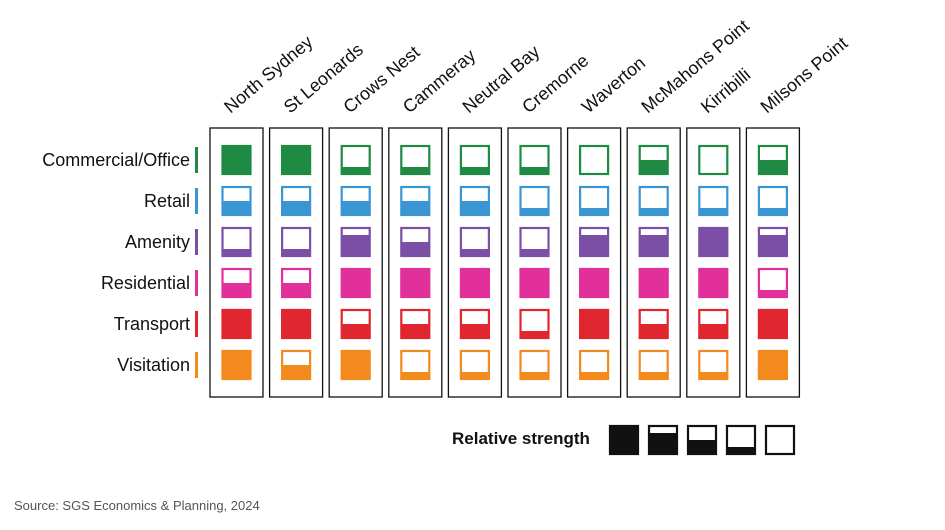 The image size is (945, 530). I want to click on cell-outline, so click(780, 440).